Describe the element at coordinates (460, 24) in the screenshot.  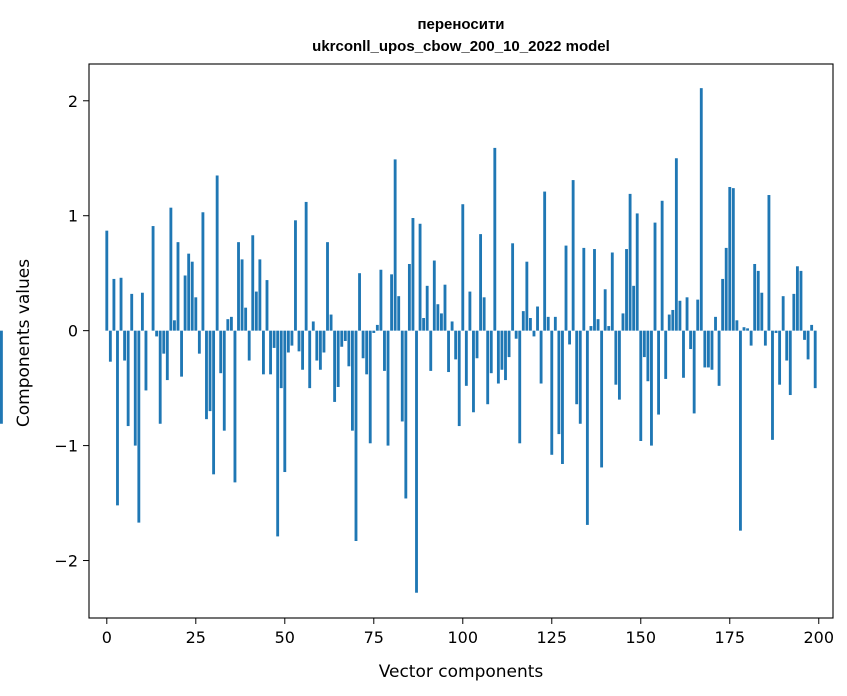
I see `chart-title: переносити` at that location.